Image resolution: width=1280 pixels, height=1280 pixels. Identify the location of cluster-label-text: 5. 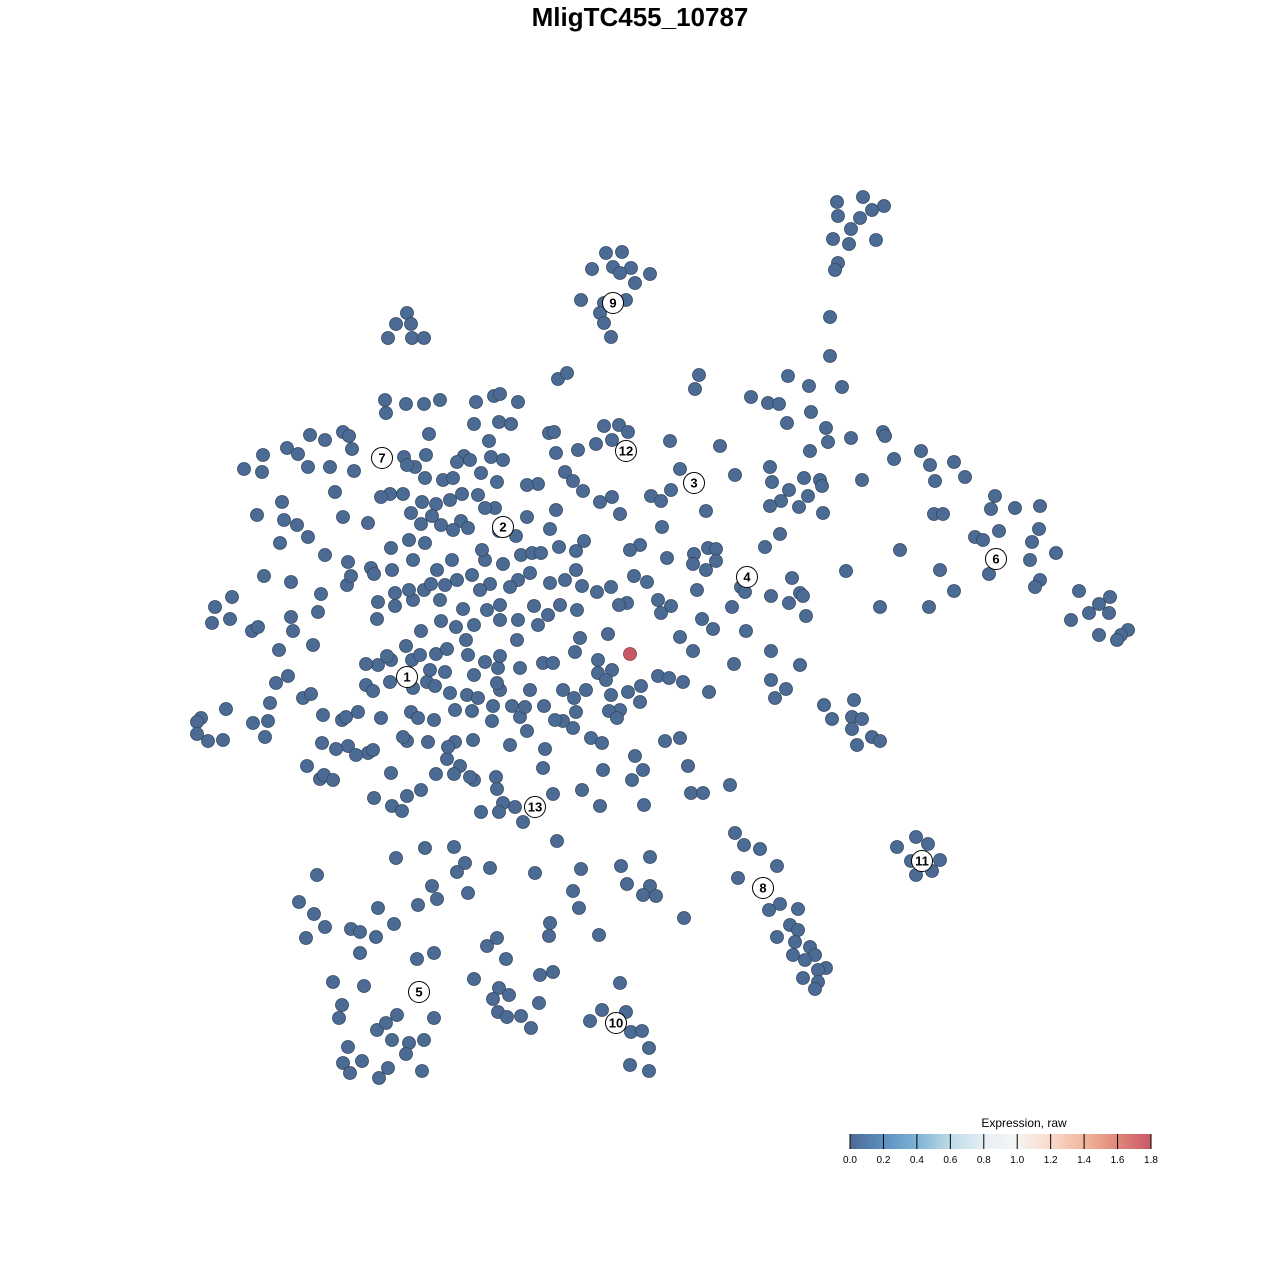
(418, 992).